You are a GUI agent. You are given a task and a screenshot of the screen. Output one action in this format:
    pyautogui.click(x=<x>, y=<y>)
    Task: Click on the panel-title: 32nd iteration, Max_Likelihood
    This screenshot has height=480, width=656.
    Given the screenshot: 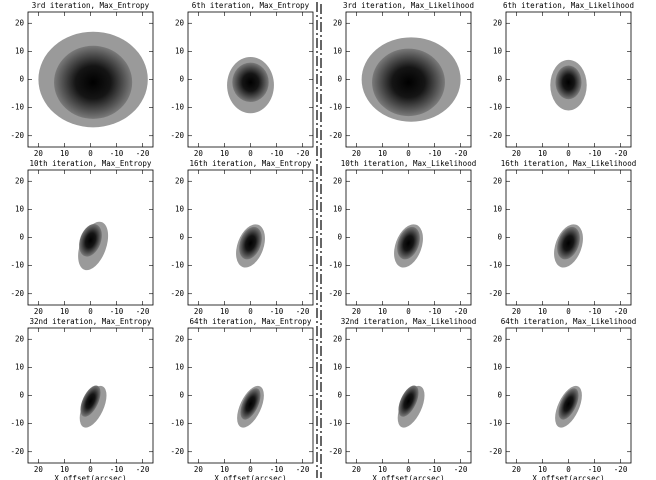 What is the action you would take?
    pyautogui.click(x=408, y=321)
    